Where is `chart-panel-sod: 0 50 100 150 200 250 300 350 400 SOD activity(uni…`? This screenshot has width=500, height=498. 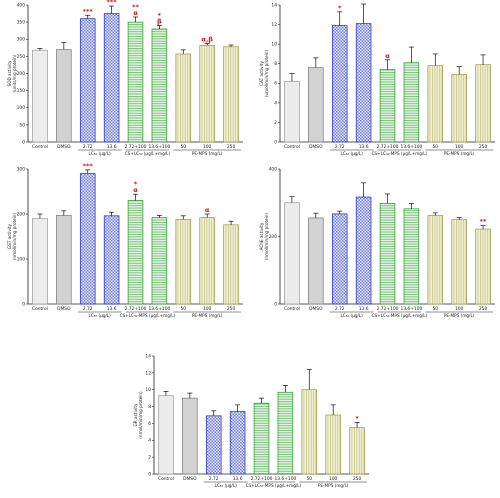
chart-panel-sod: 0 50 100 150 200 250 300 350 400 SOD activity(uni… is located at coordinates (125, 78).